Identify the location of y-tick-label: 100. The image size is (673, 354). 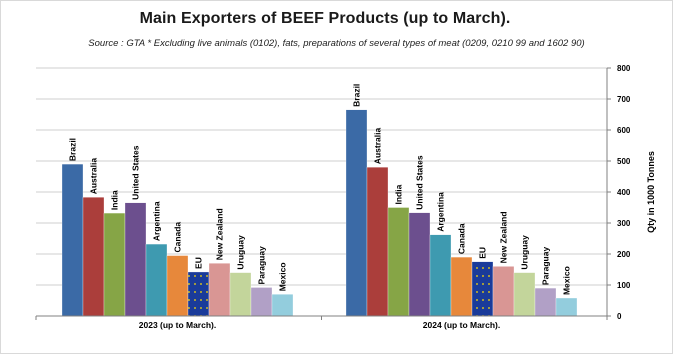
(624, 285).